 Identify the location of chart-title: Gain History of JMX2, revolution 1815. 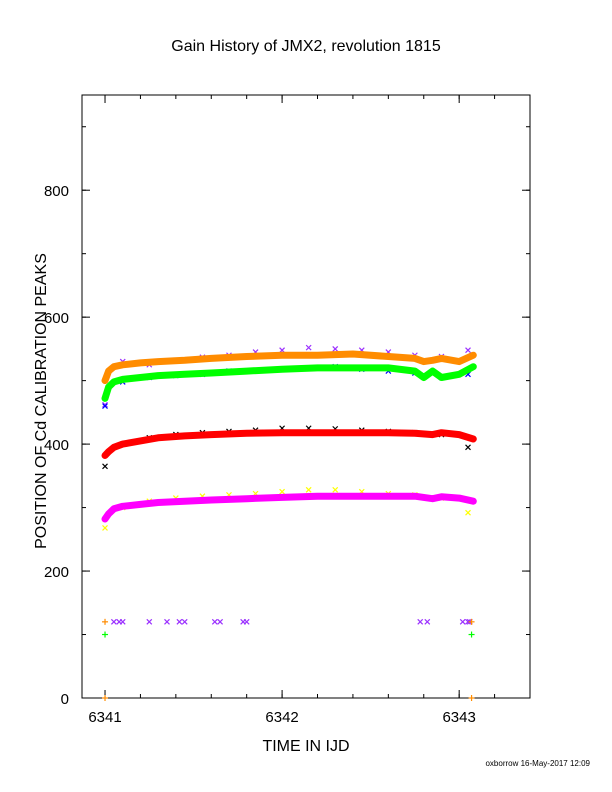
(306, 46).